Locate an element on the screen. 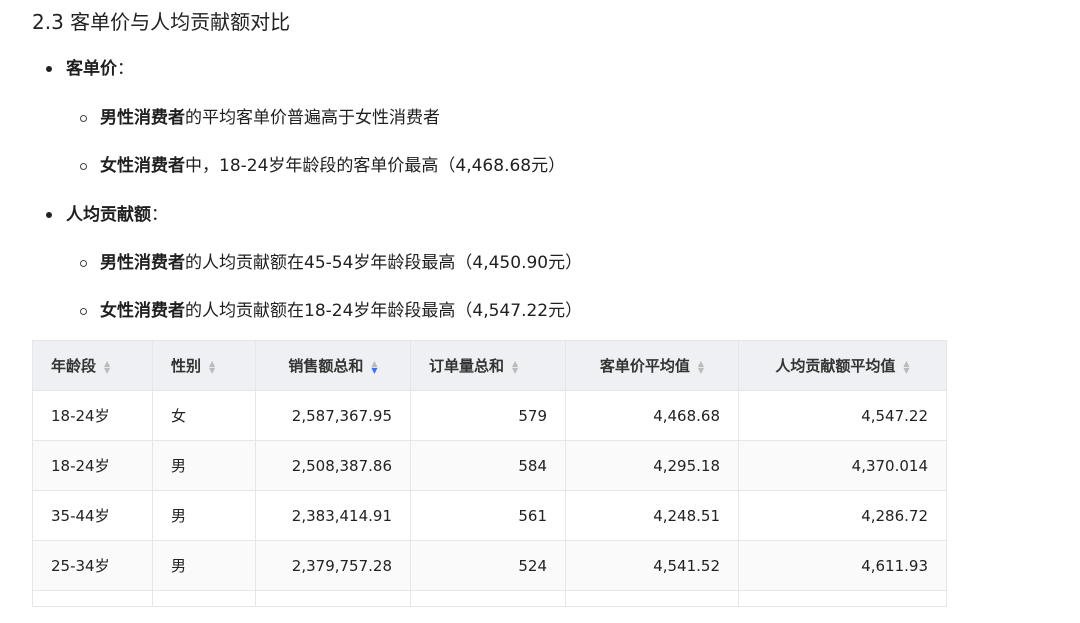 The image size is (1080, 623). table-cell: 4,468.68 is located at coordinates (652, 415).